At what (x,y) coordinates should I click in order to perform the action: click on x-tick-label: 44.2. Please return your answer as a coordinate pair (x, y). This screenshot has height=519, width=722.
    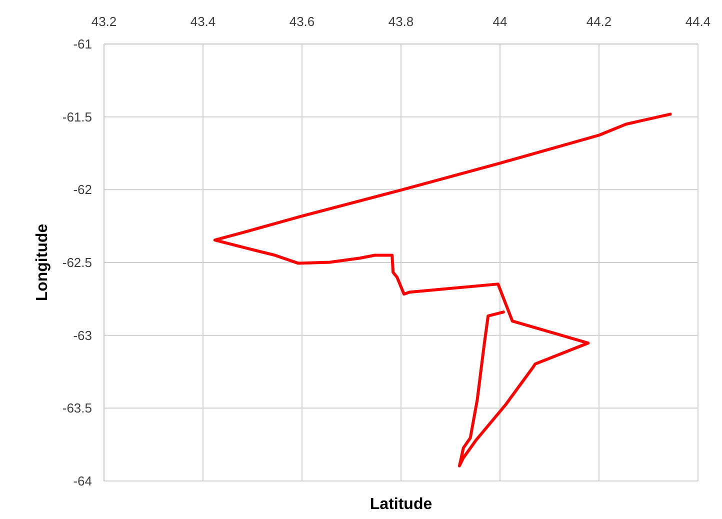
    Looking at the image, I should click on (599, 21).